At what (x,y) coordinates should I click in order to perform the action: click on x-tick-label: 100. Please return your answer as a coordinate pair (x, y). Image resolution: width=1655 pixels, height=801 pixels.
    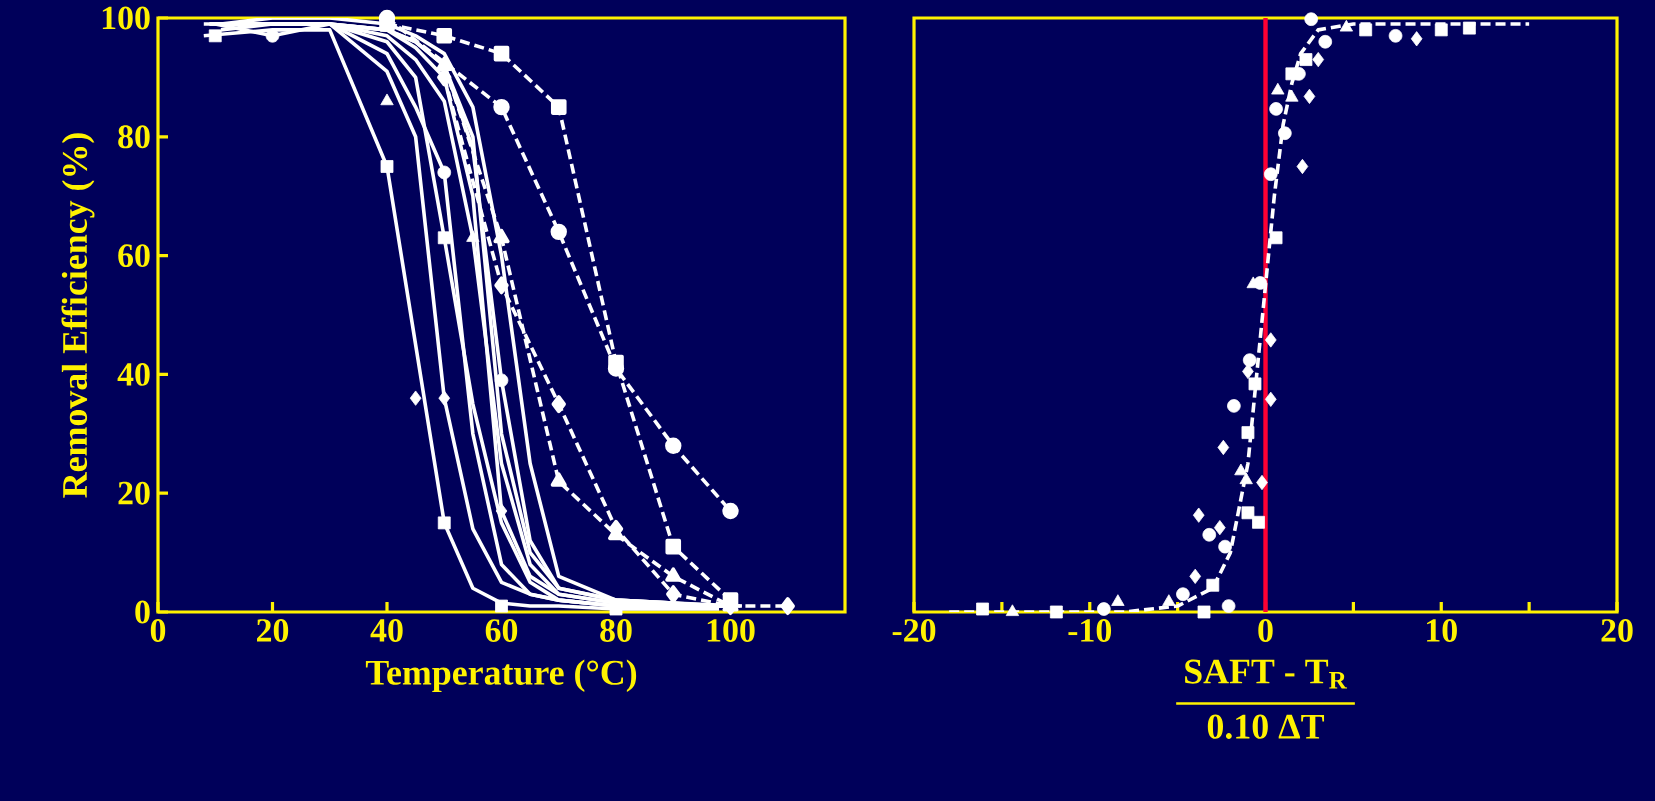
    Looking at the image, I should click on (731, 630).